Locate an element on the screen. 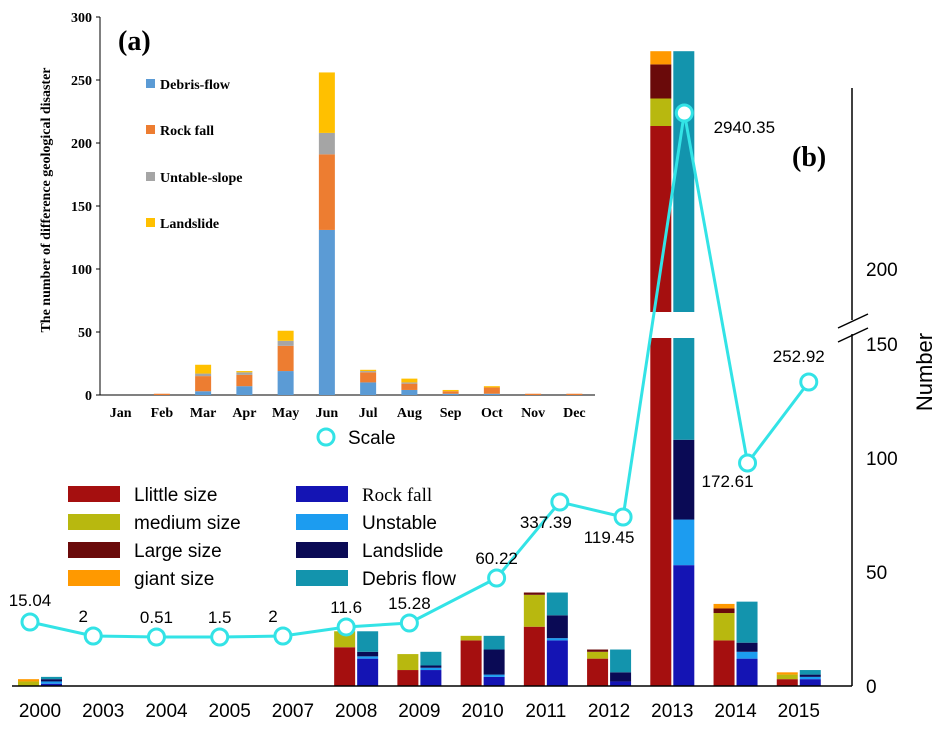 The width and height of the screenshot is (940, 729). panel-a-x-tick-label: Feb is located at coordinates (162, 413).